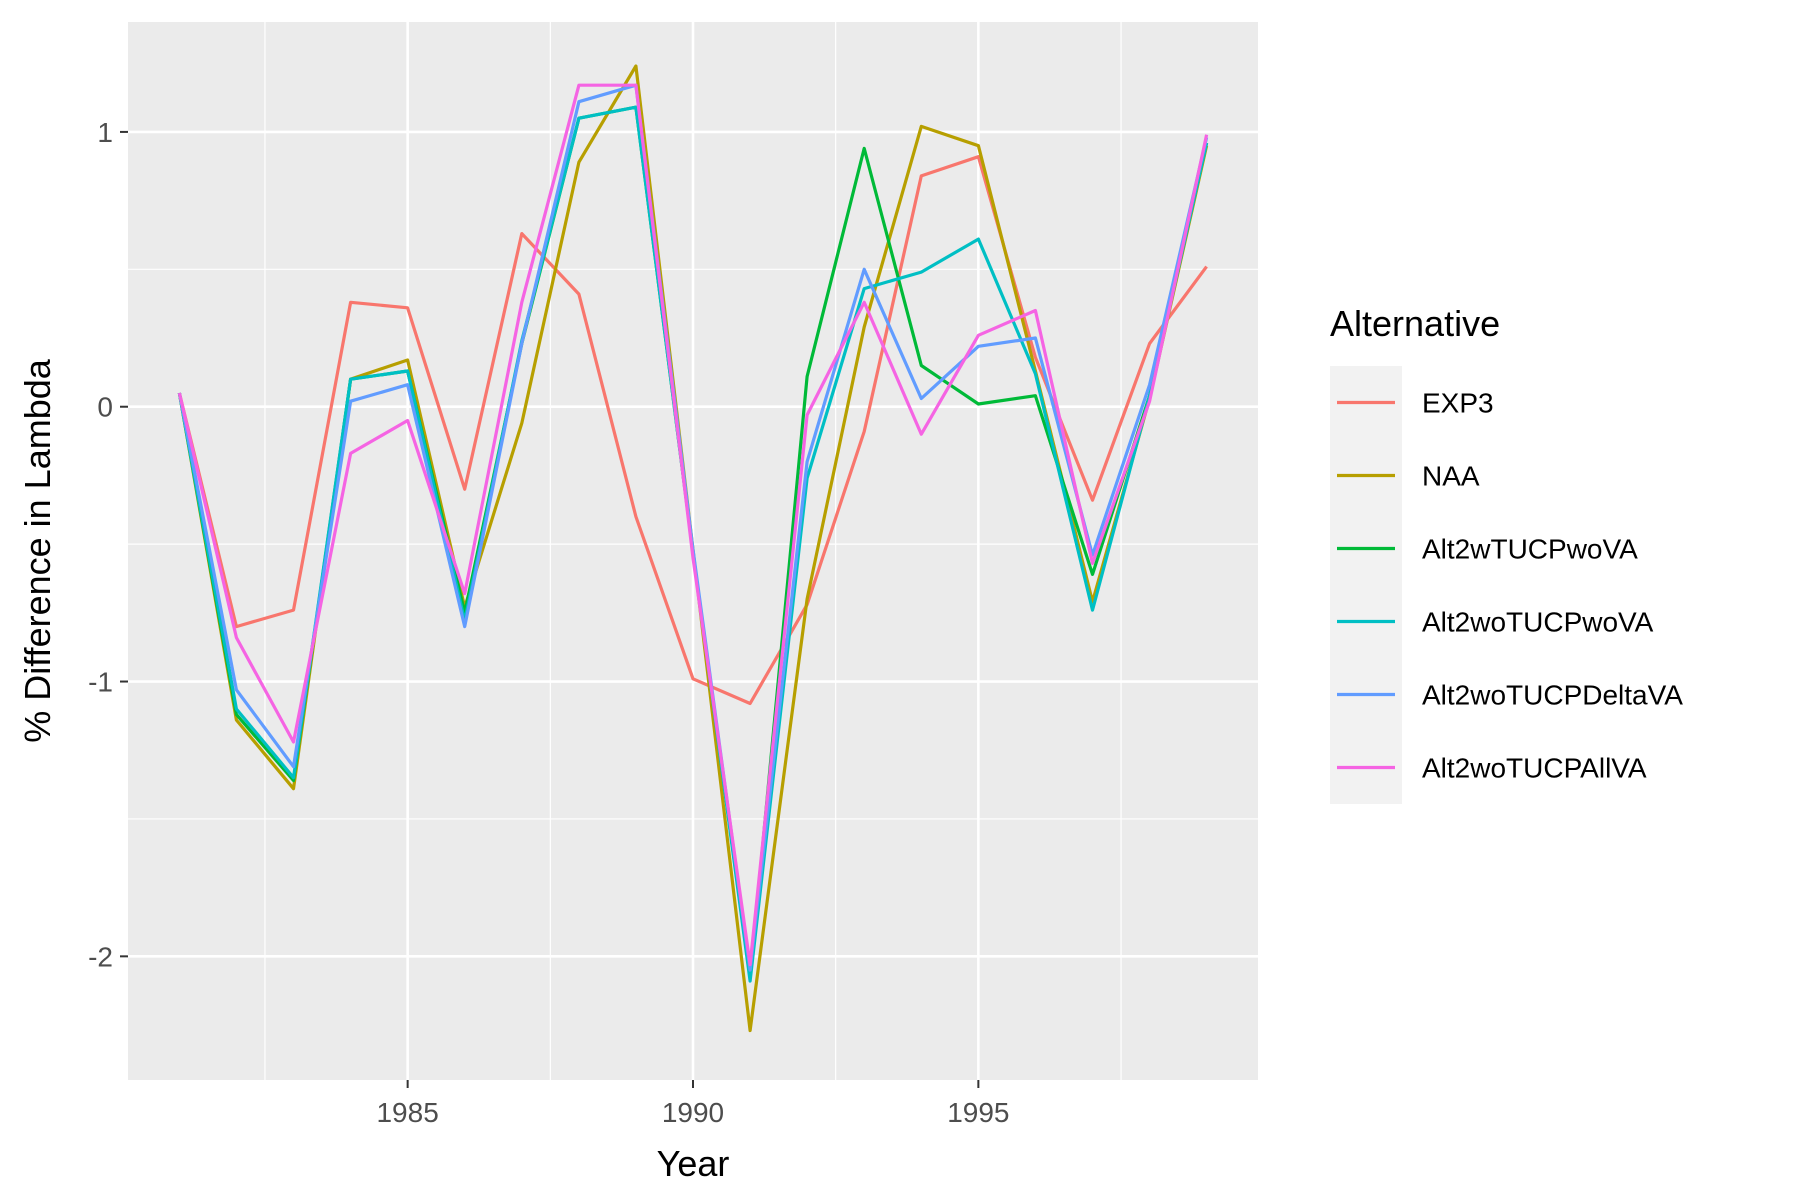 The image size is (1800, 1200). What do you see at coordinates (100, 956) in the screenshot?
I see `y-tick-label: -2` at bounding box center [100, 956].